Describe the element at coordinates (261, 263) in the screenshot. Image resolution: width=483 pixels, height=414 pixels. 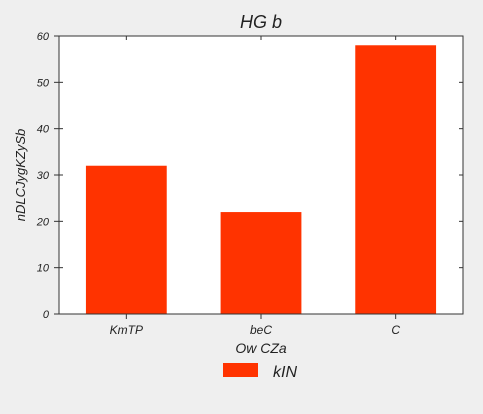
I see `bar-beC` at that location.